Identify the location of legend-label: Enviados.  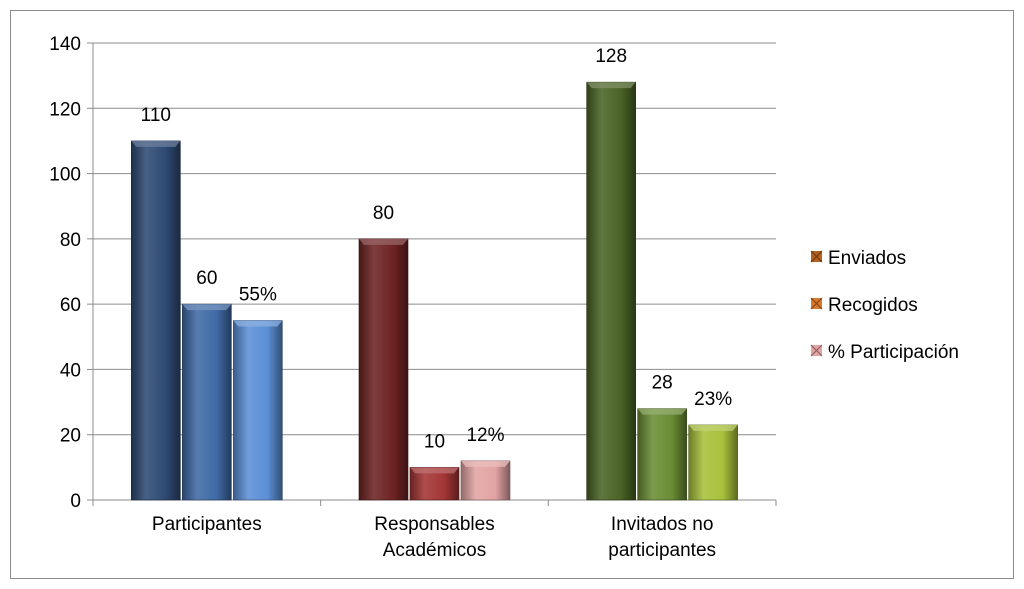
(867, 258).